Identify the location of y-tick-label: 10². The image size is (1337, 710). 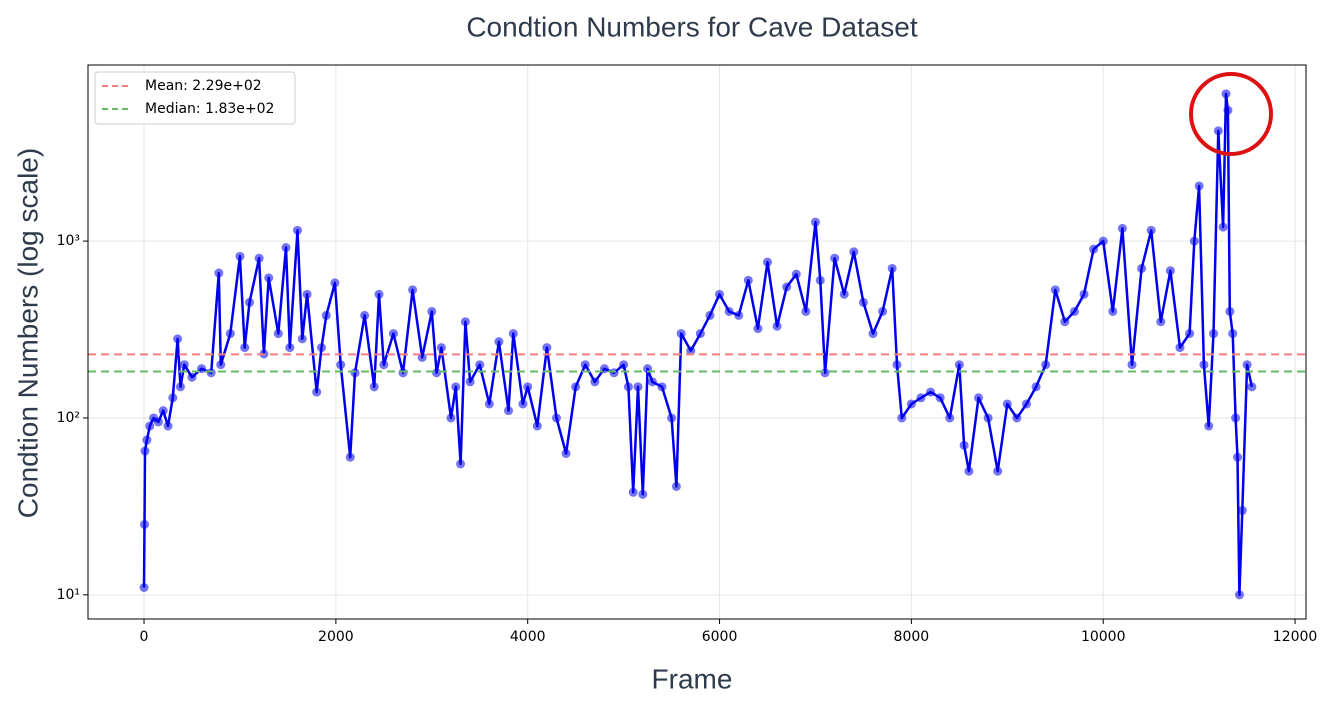
(68, 418).